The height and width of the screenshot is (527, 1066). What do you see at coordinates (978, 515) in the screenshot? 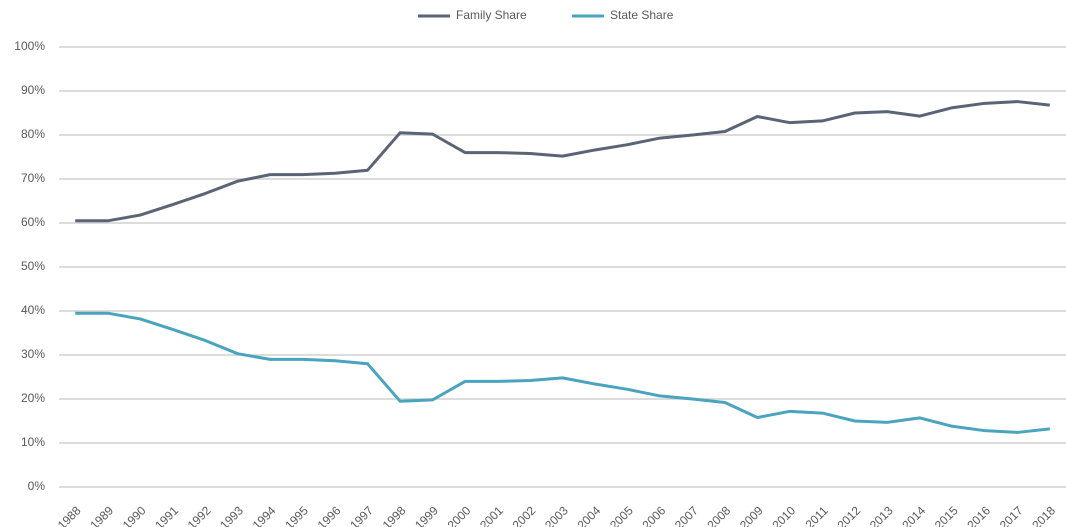
I see `x-tick-label: 2016` at bounding box center [978, 515].